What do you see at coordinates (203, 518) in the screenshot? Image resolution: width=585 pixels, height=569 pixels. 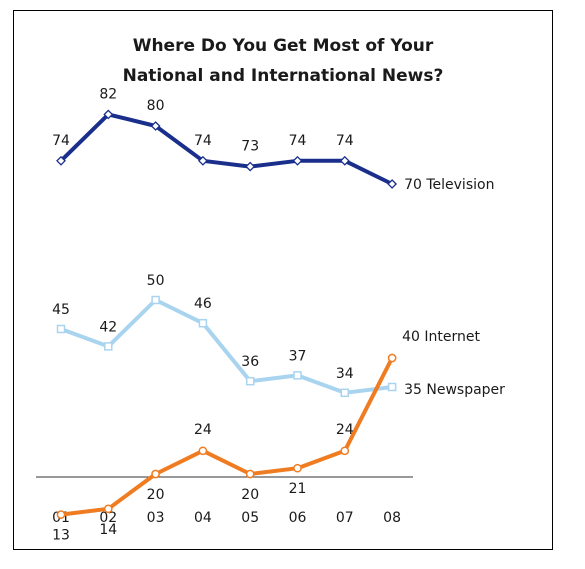 I see `x-tick-label-04: 04` at bounding box center [203, 518].